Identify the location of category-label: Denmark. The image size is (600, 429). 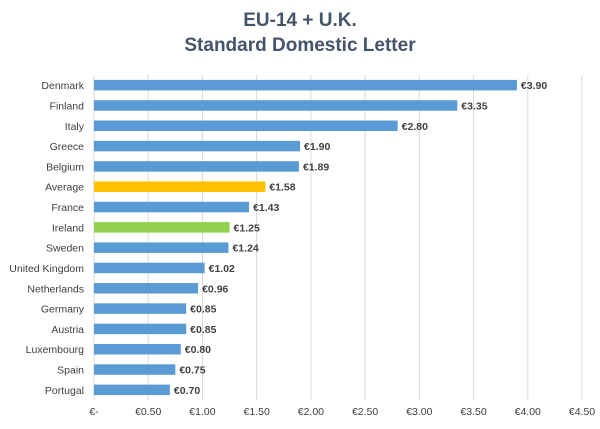
(62, 86).